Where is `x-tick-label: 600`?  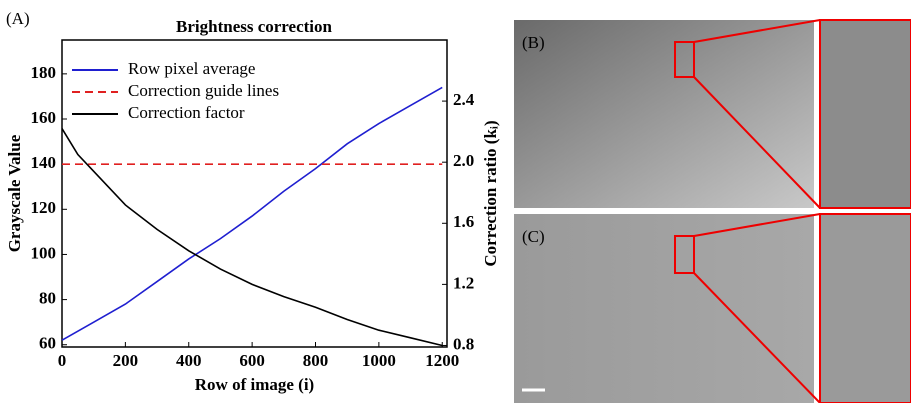
x-tick-label: 600 is located at coordinates (252, 360).